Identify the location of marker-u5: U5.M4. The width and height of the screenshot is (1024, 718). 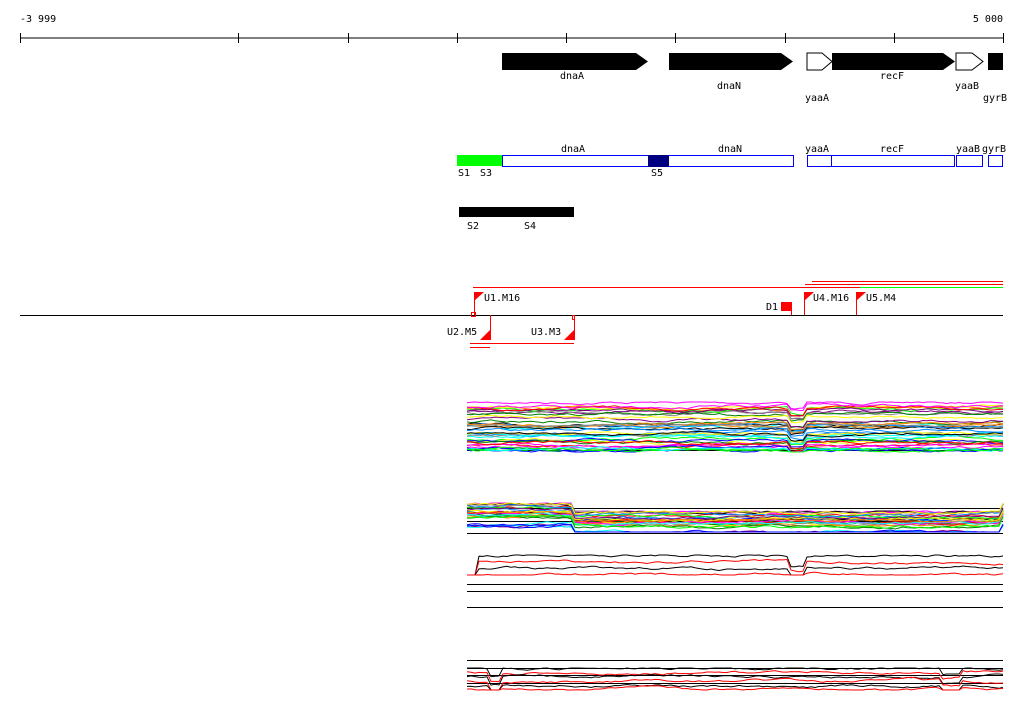
(876, 303).